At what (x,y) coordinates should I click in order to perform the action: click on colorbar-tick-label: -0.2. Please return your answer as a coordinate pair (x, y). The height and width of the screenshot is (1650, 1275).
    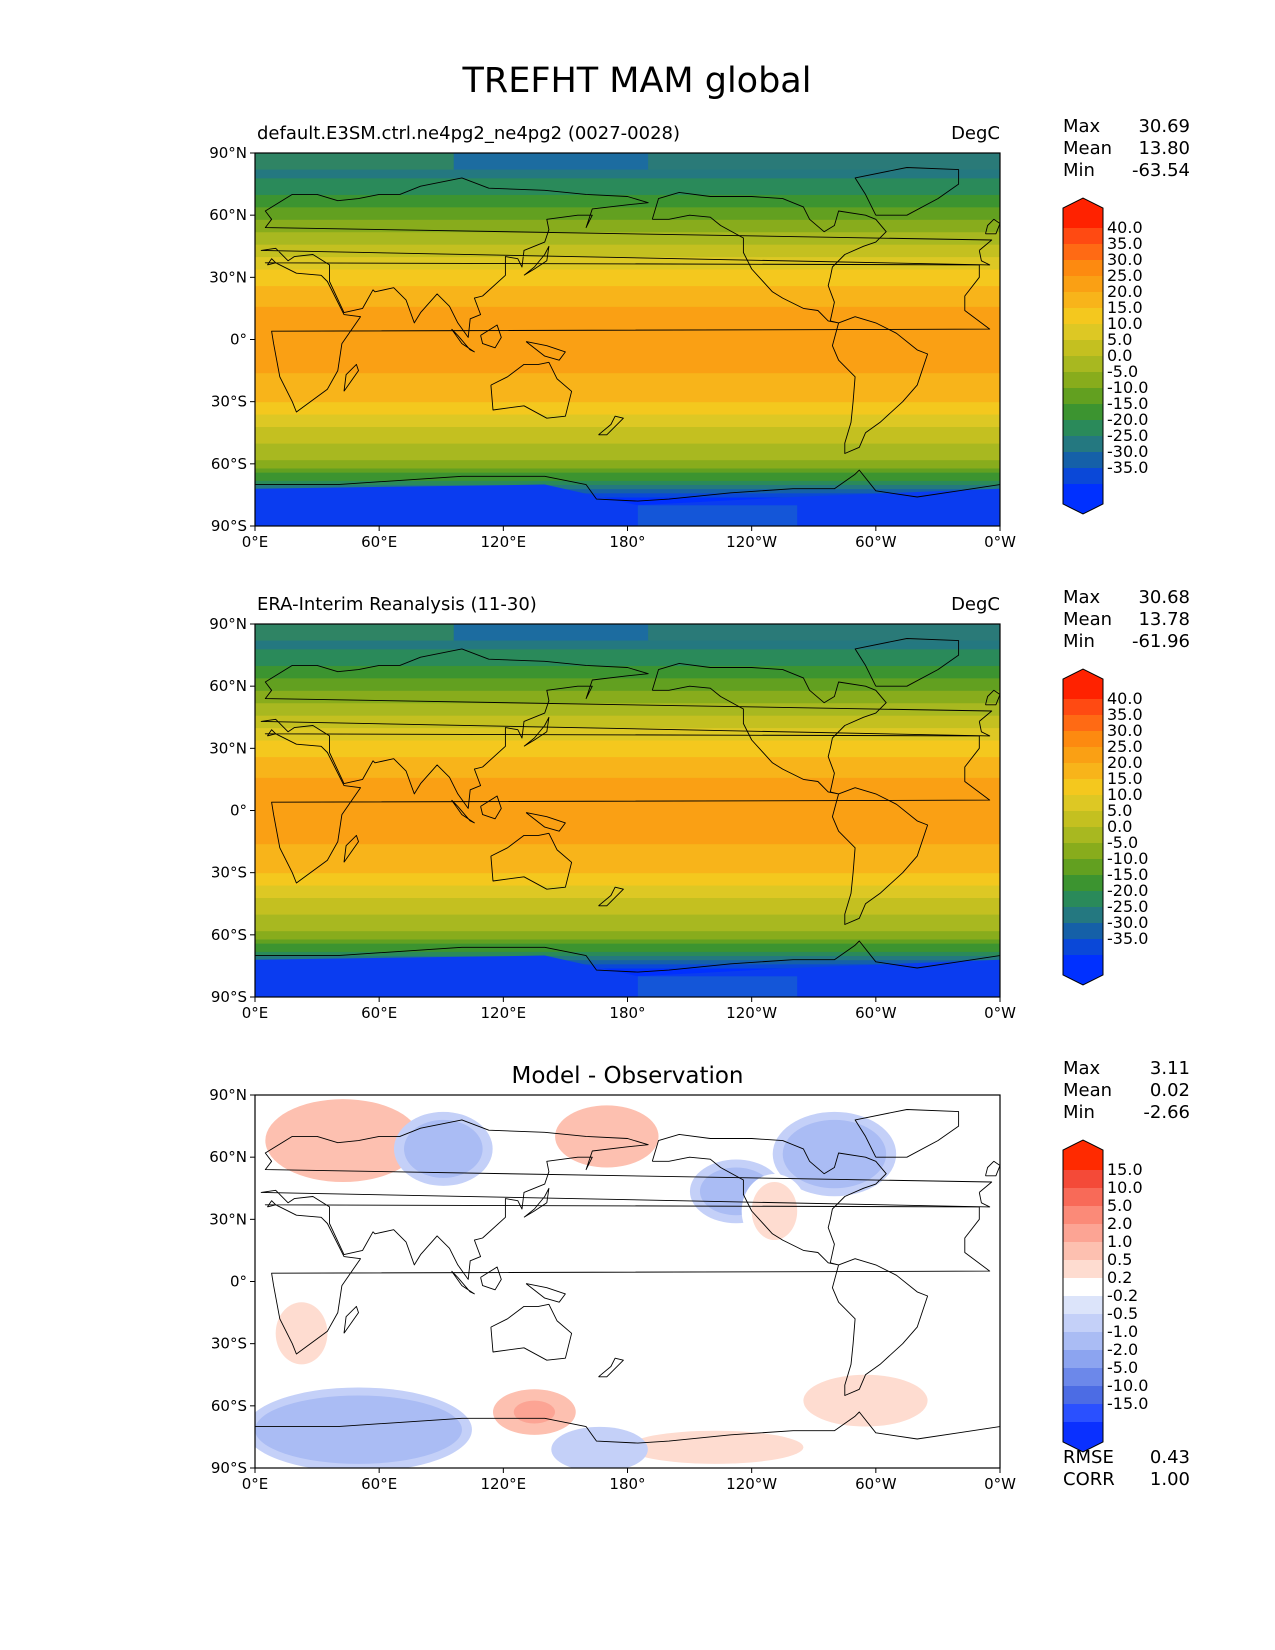
    Looking at the image, I should click on (1122, 1295).